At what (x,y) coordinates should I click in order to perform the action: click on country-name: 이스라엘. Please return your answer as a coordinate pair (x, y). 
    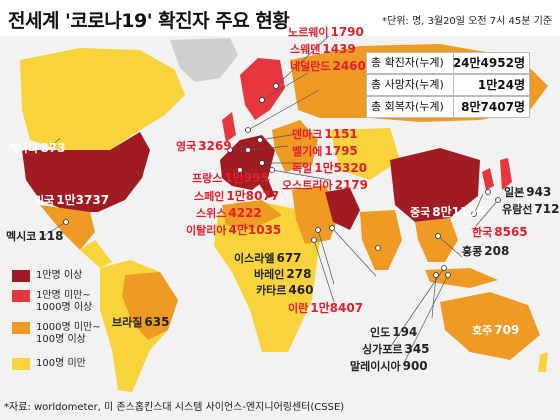
    Looking at the image, I should click on (254, 258).